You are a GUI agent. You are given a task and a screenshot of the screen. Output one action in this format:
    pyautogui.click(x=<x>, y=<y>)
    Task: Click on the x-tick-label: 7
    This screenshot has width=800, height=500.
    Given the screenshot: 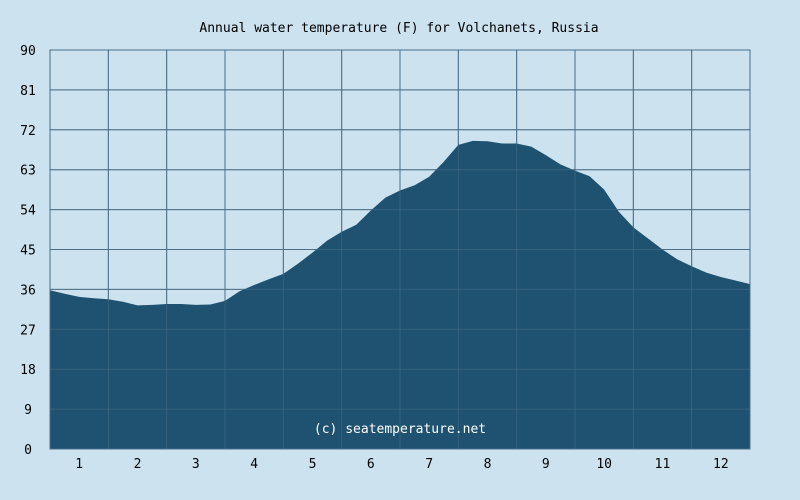 What is the action you would take?
    pyautogui.click(x=429, y=464)
    